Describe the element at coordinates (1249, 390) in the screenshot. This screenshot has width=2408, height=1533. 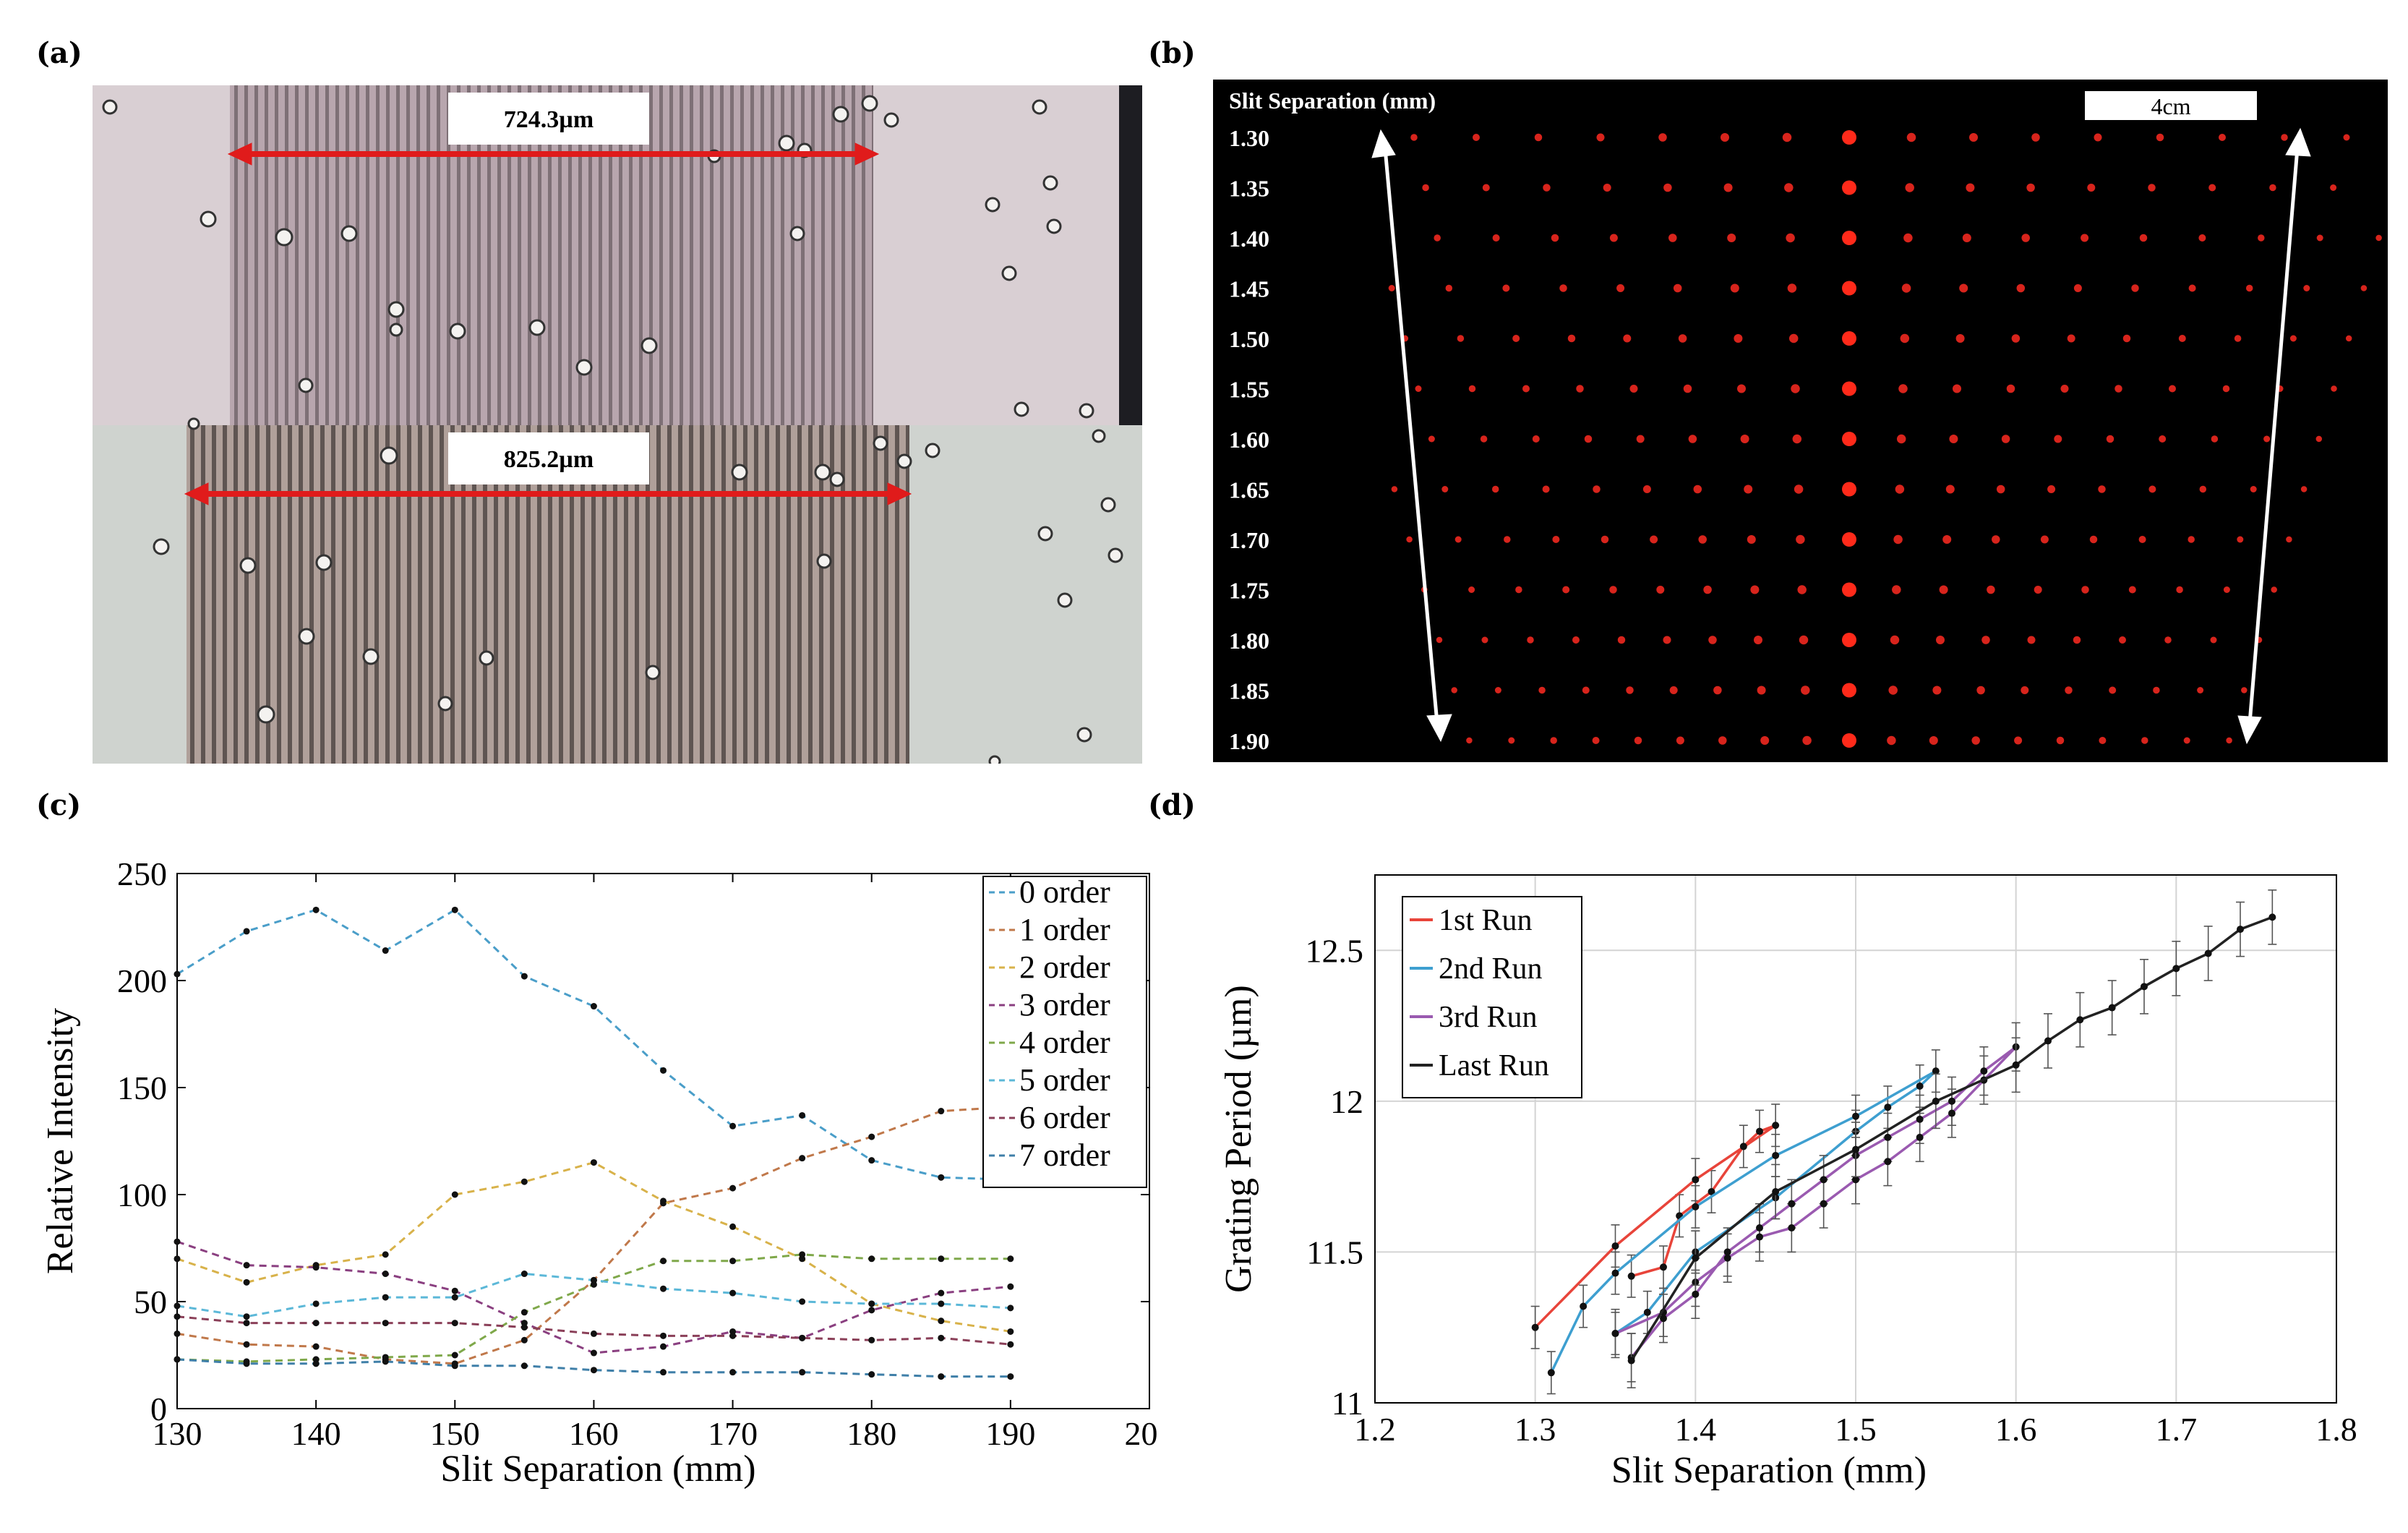
I see `row-label: 1.55` at that location.